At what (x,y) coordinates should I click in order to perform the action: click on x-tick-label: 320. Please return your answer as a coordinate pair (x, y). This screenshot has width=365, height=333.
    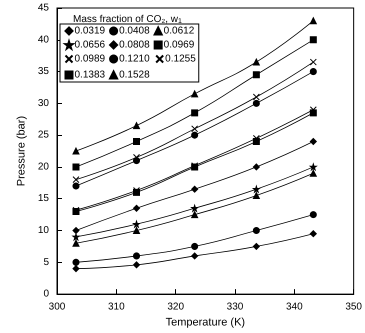
    Looking at the image, I should click on (175, 307).